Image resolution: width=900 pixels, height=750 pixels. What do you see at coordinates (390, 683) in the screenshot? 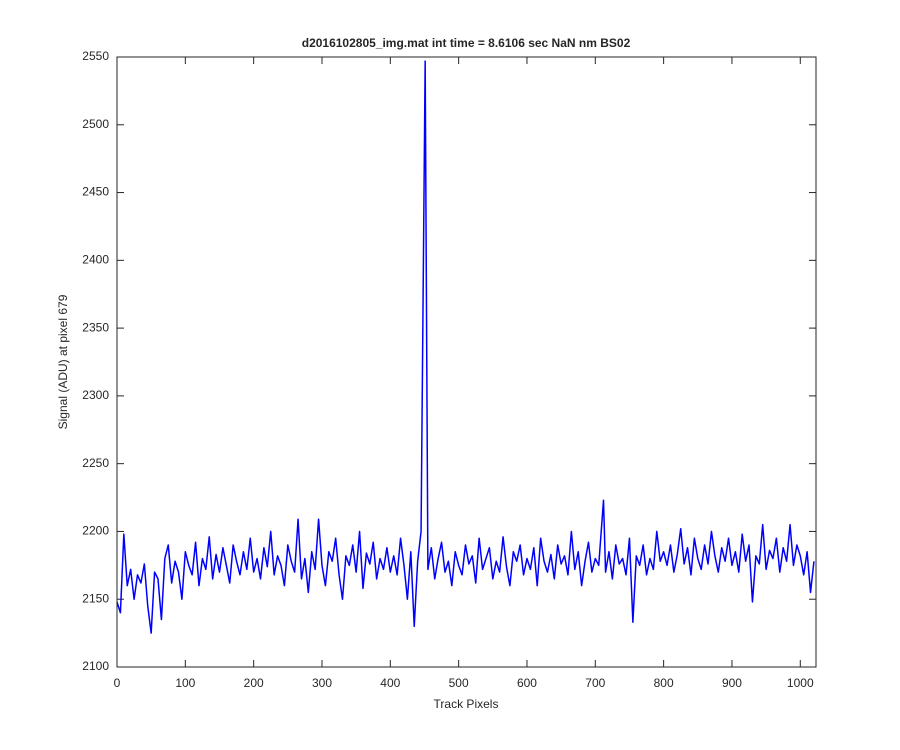
I see `x-tick-label: 400` at bounding box center [390, 683].